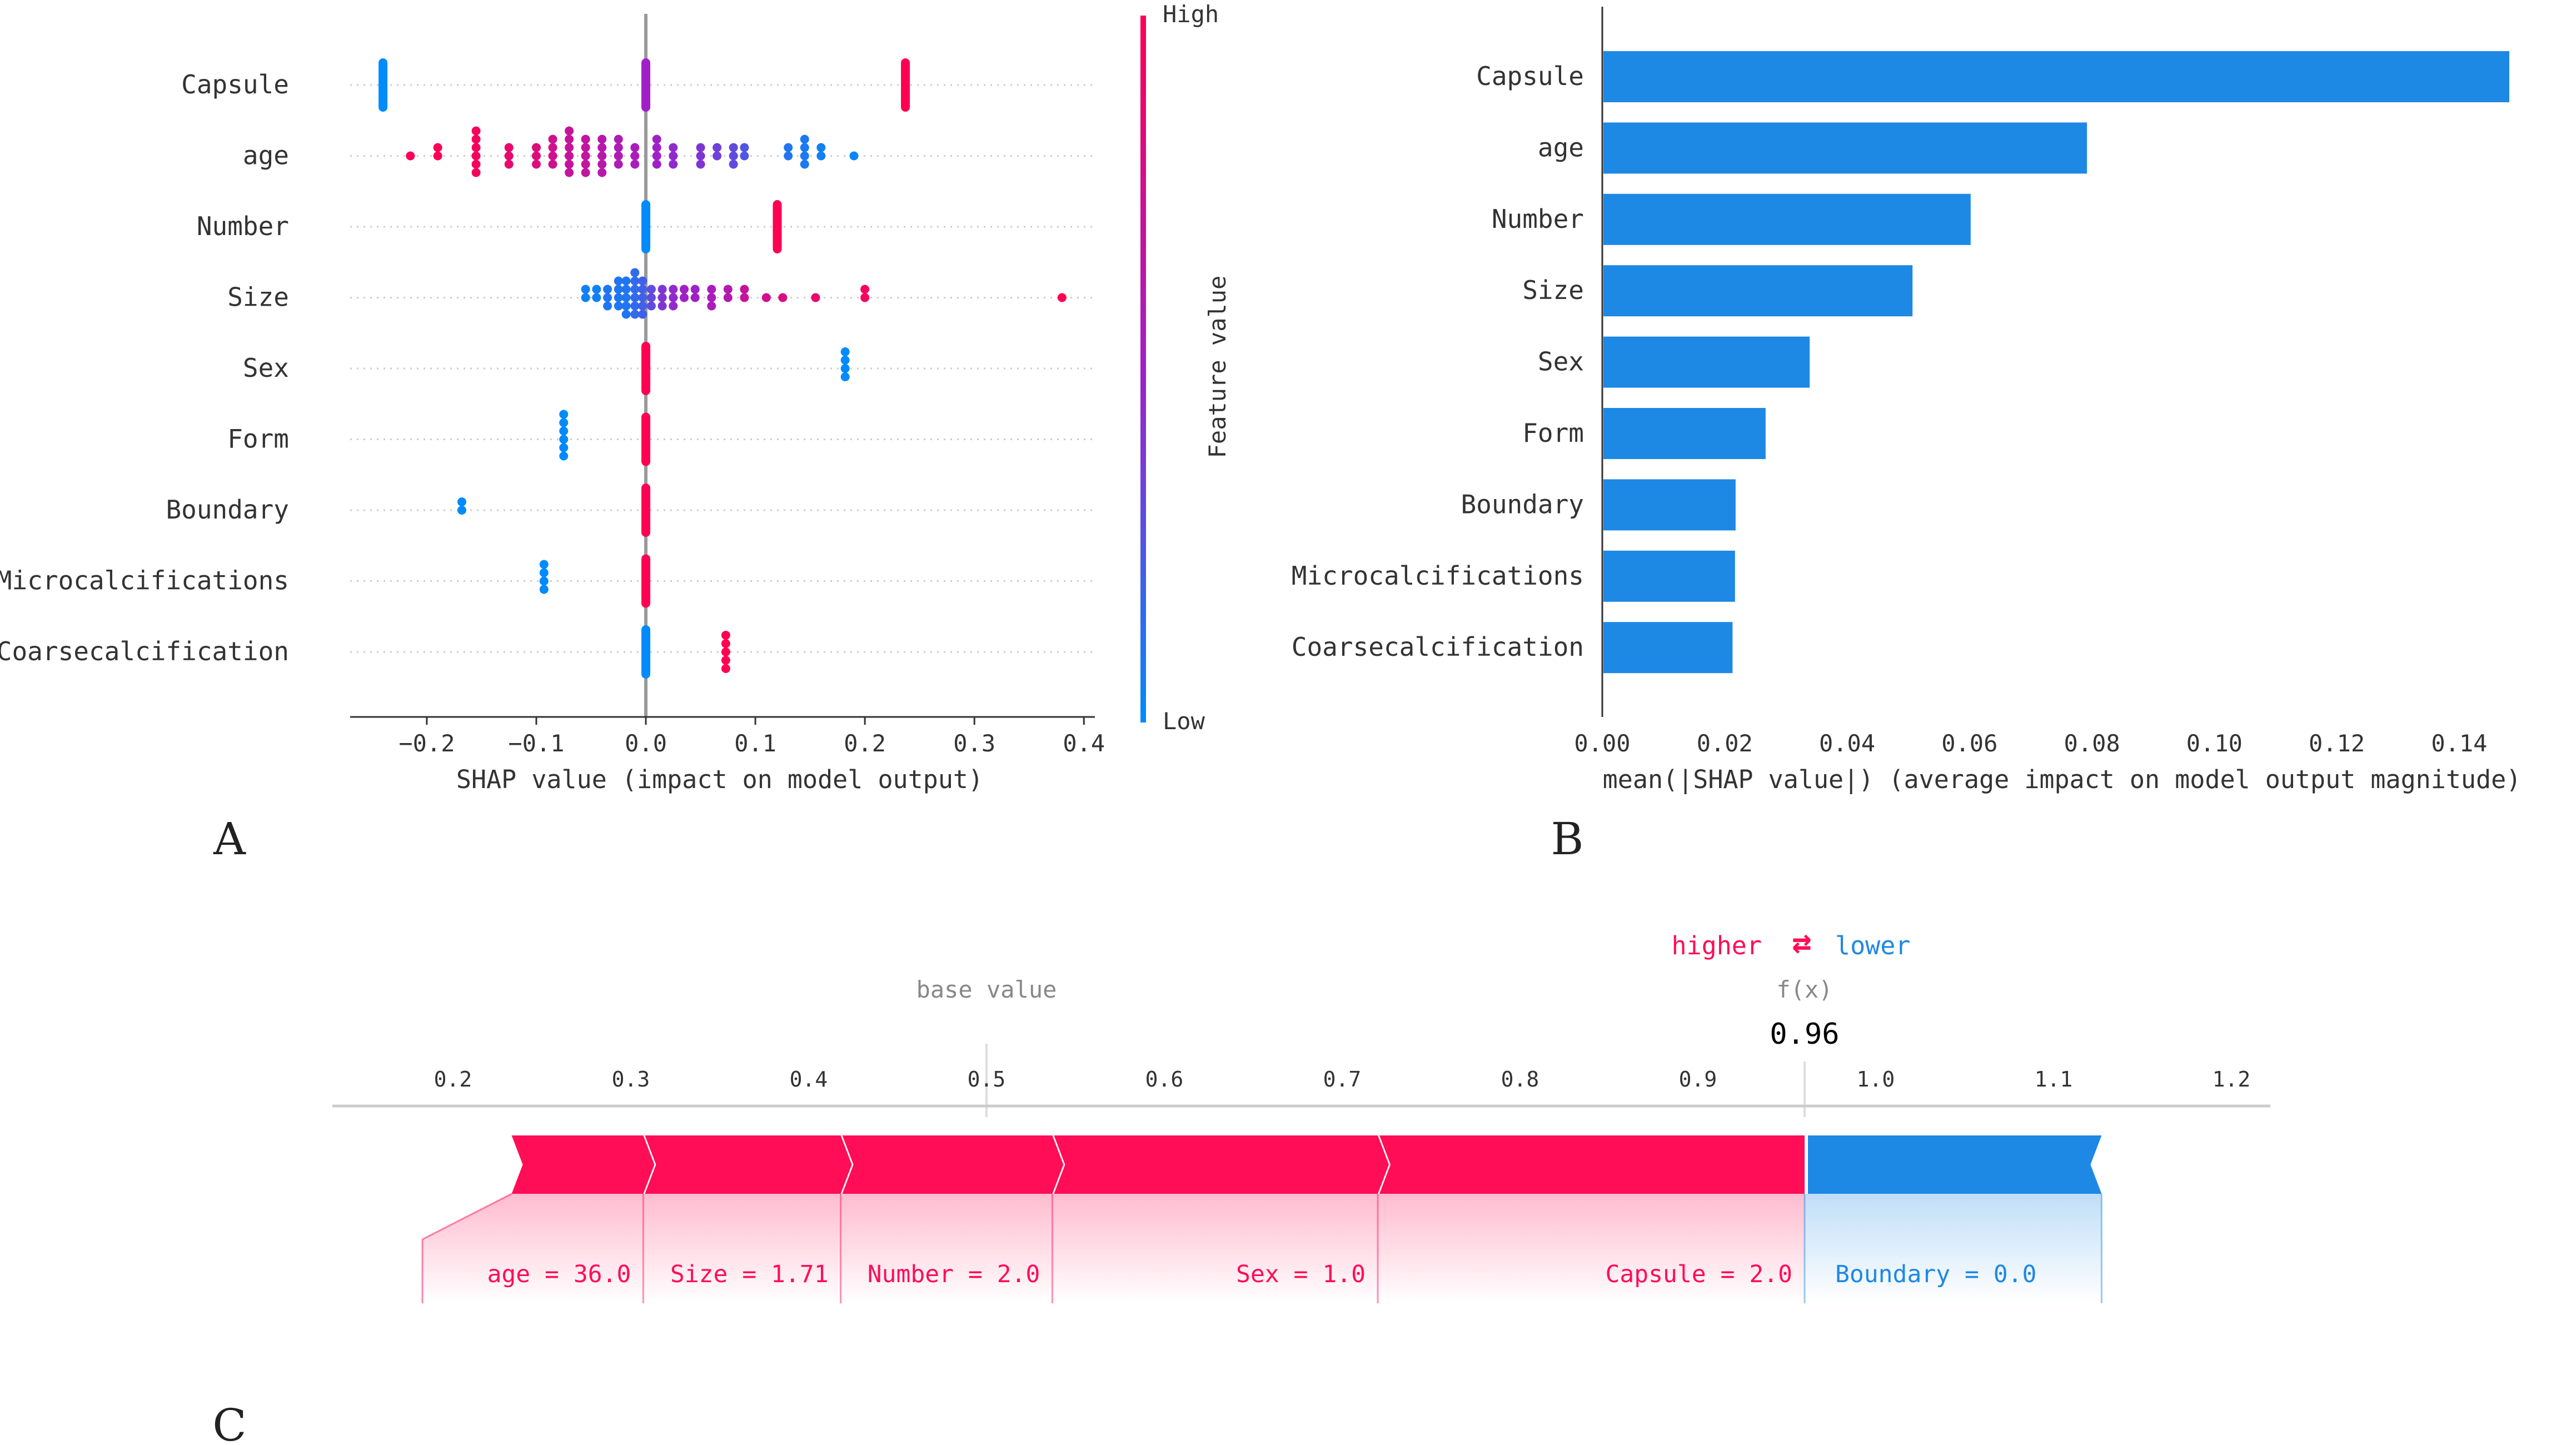 The height and width of the screenshot is (1445, 2576). I want to click on x-tick-label: 1.0, so click(1876, 1080).